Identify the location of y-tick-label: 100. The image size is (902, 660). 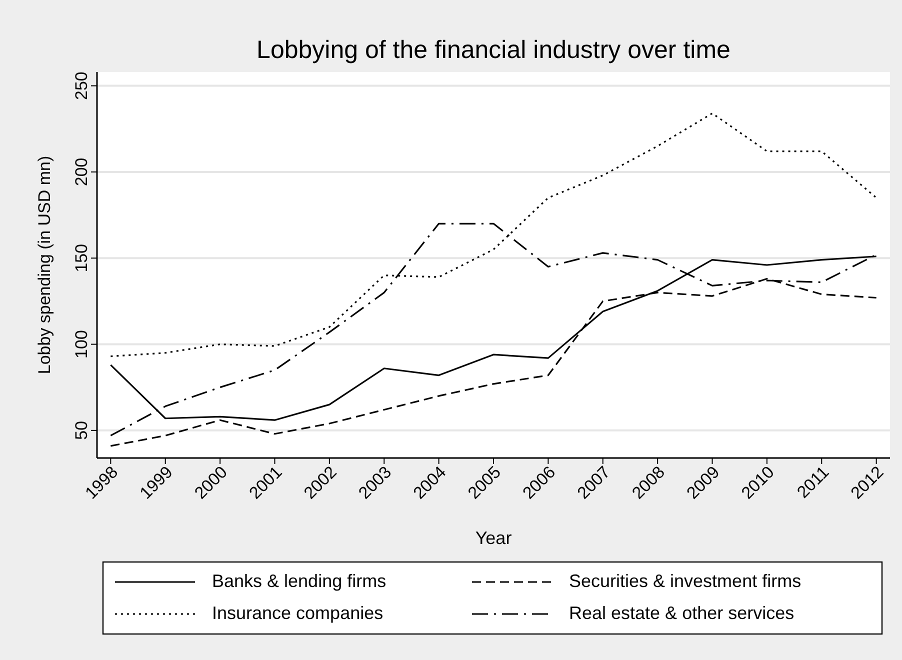
(81, 344).